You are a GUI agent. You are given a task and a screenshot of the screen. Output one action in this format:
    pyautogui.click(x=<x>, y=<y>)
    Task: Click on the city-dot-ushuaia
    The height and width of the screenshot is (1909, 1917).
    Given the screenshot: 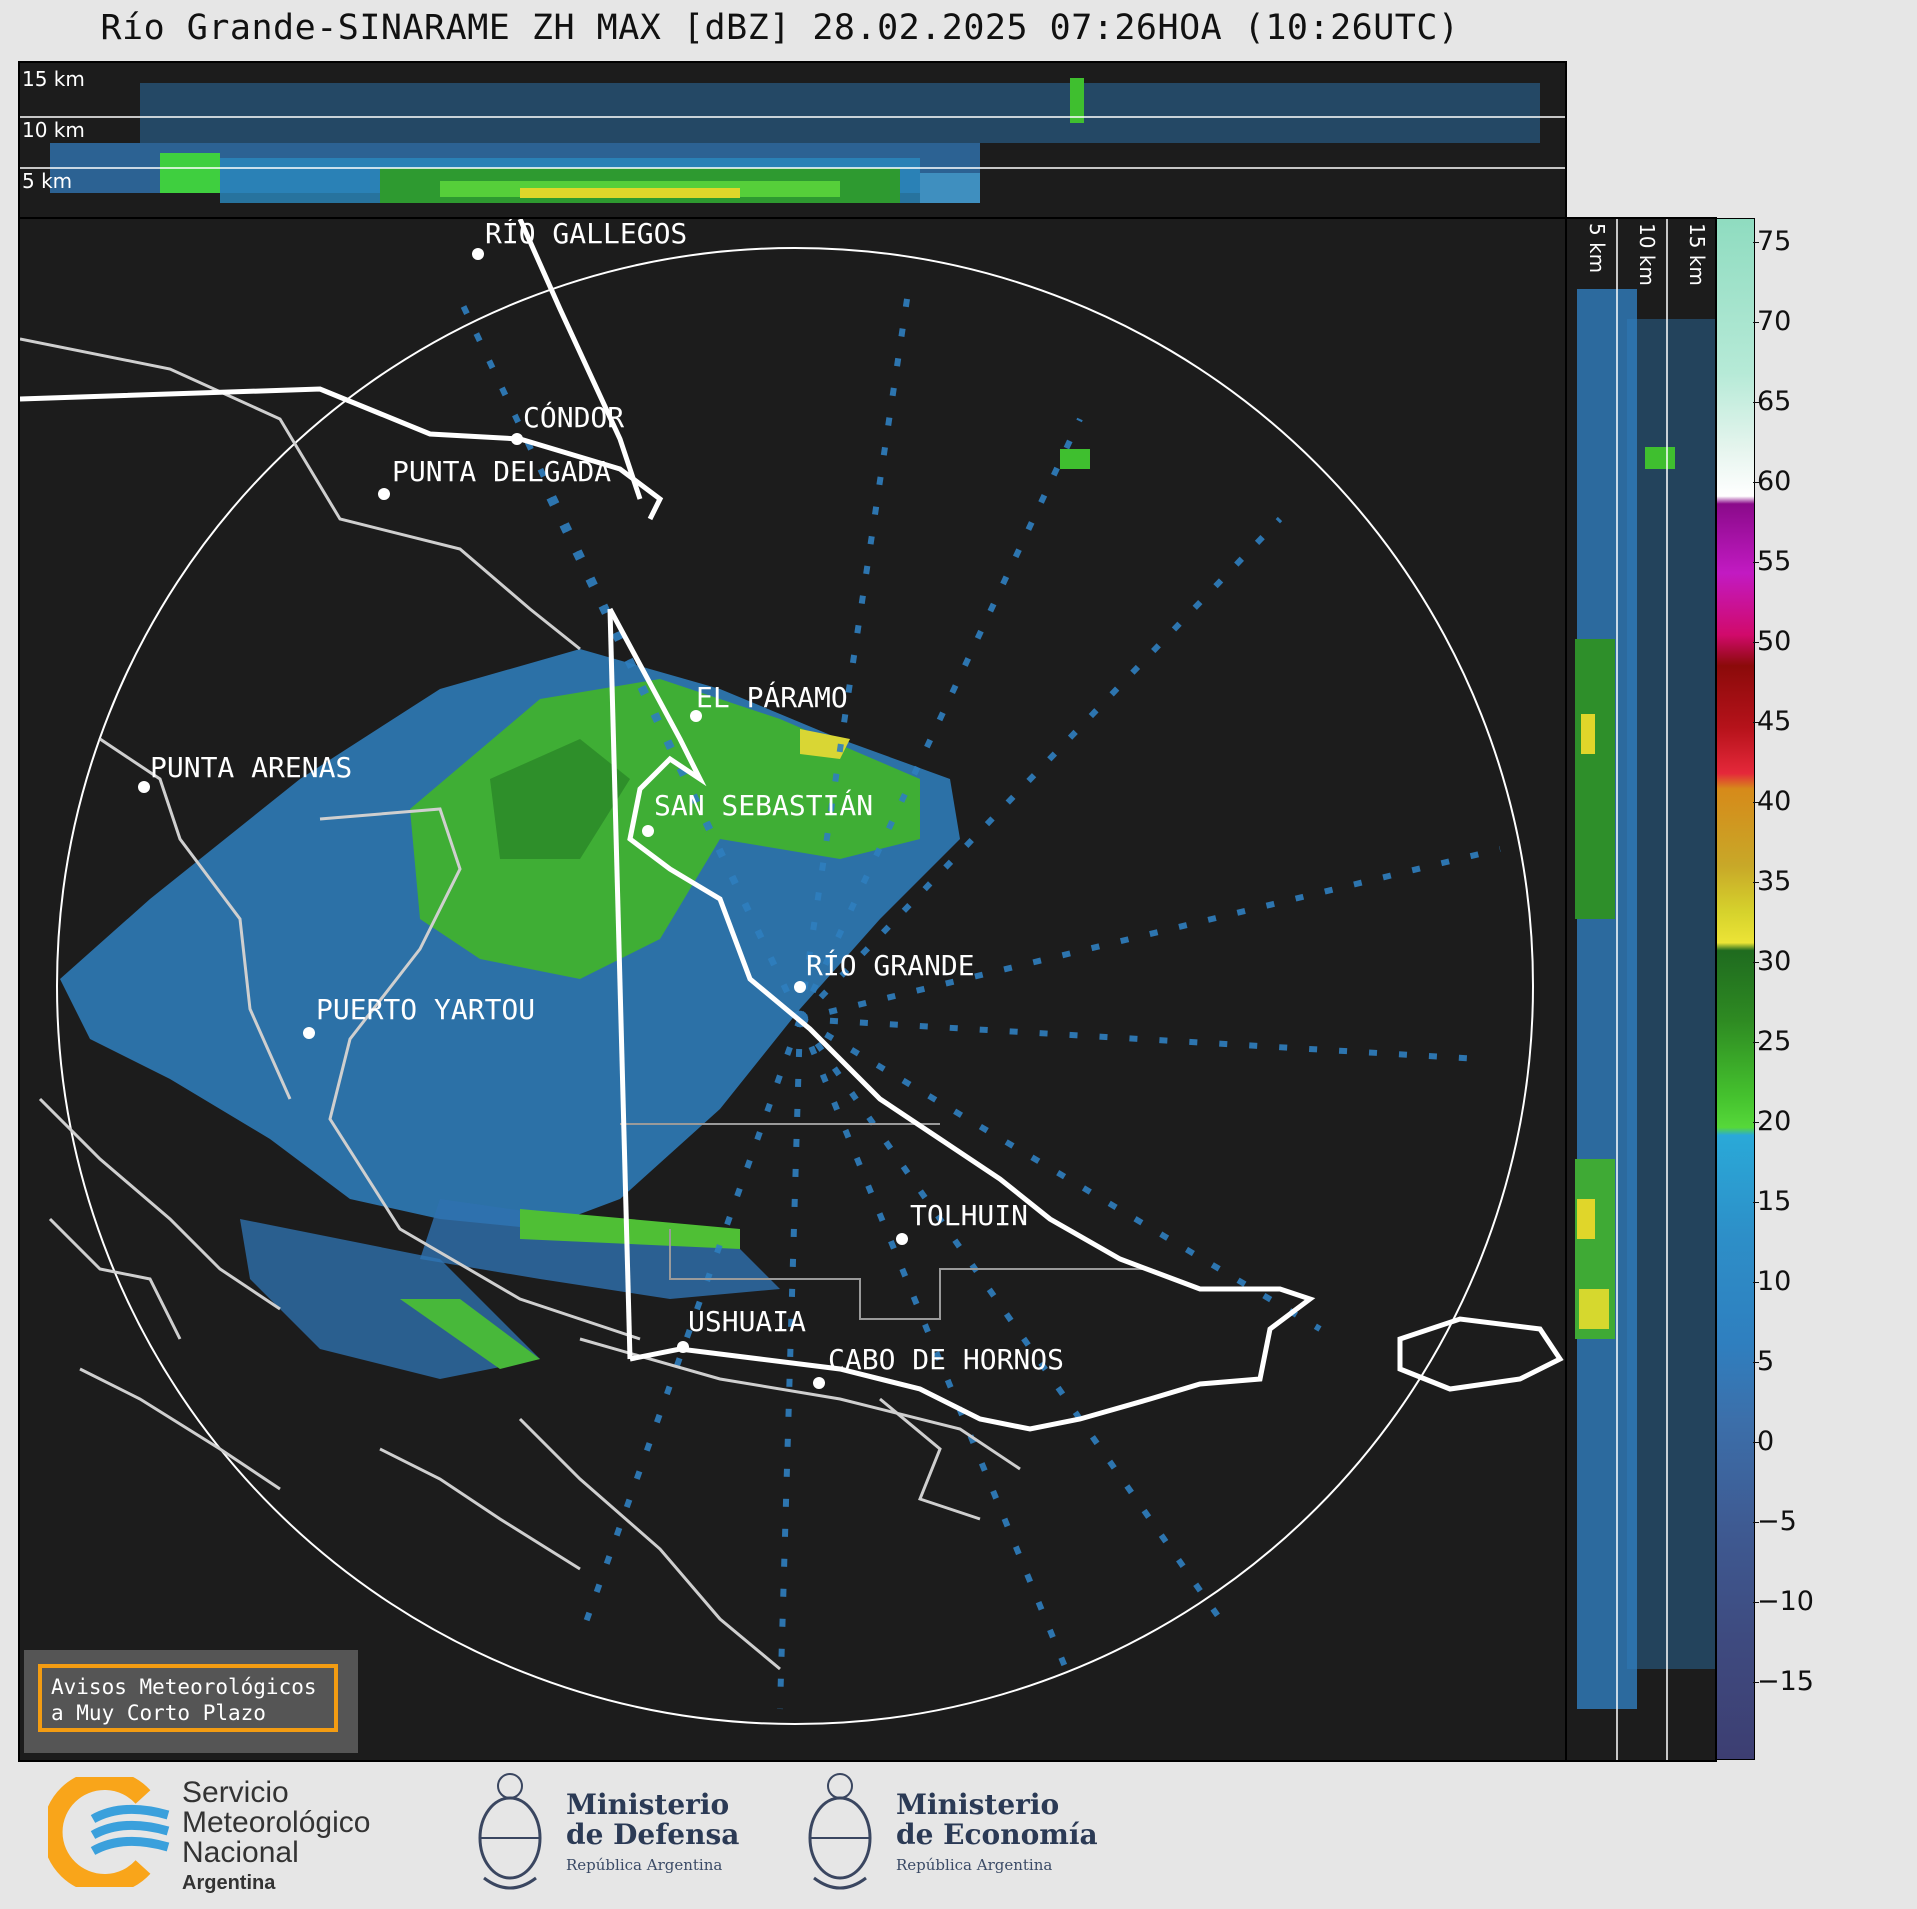 What is the action you would take?
    pyautogui.click(x=683, y=1347)
    